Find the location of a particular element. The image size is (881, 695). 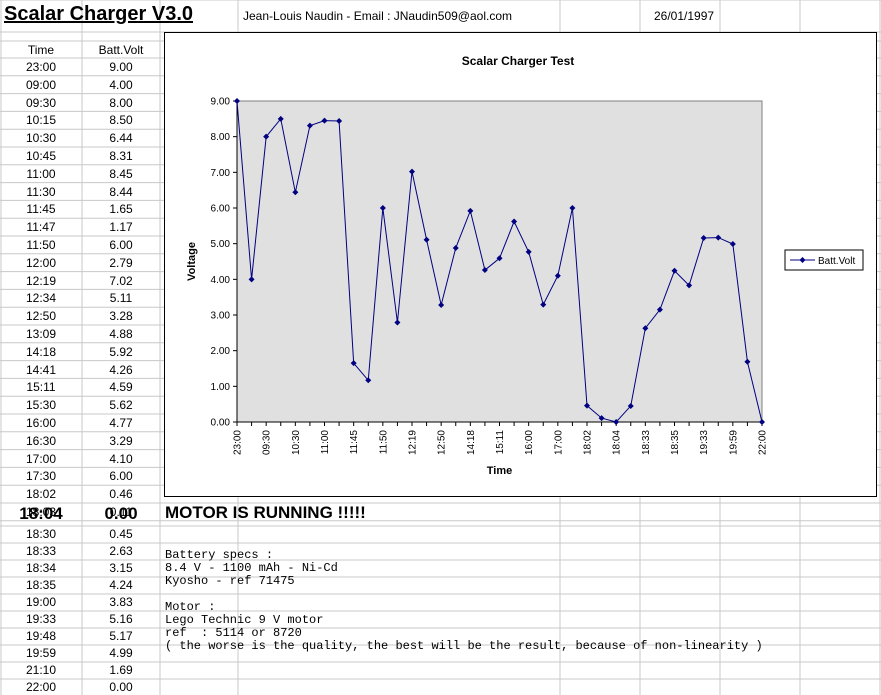

table-cell-time: 10:15 is located at coordinates (41, 120).